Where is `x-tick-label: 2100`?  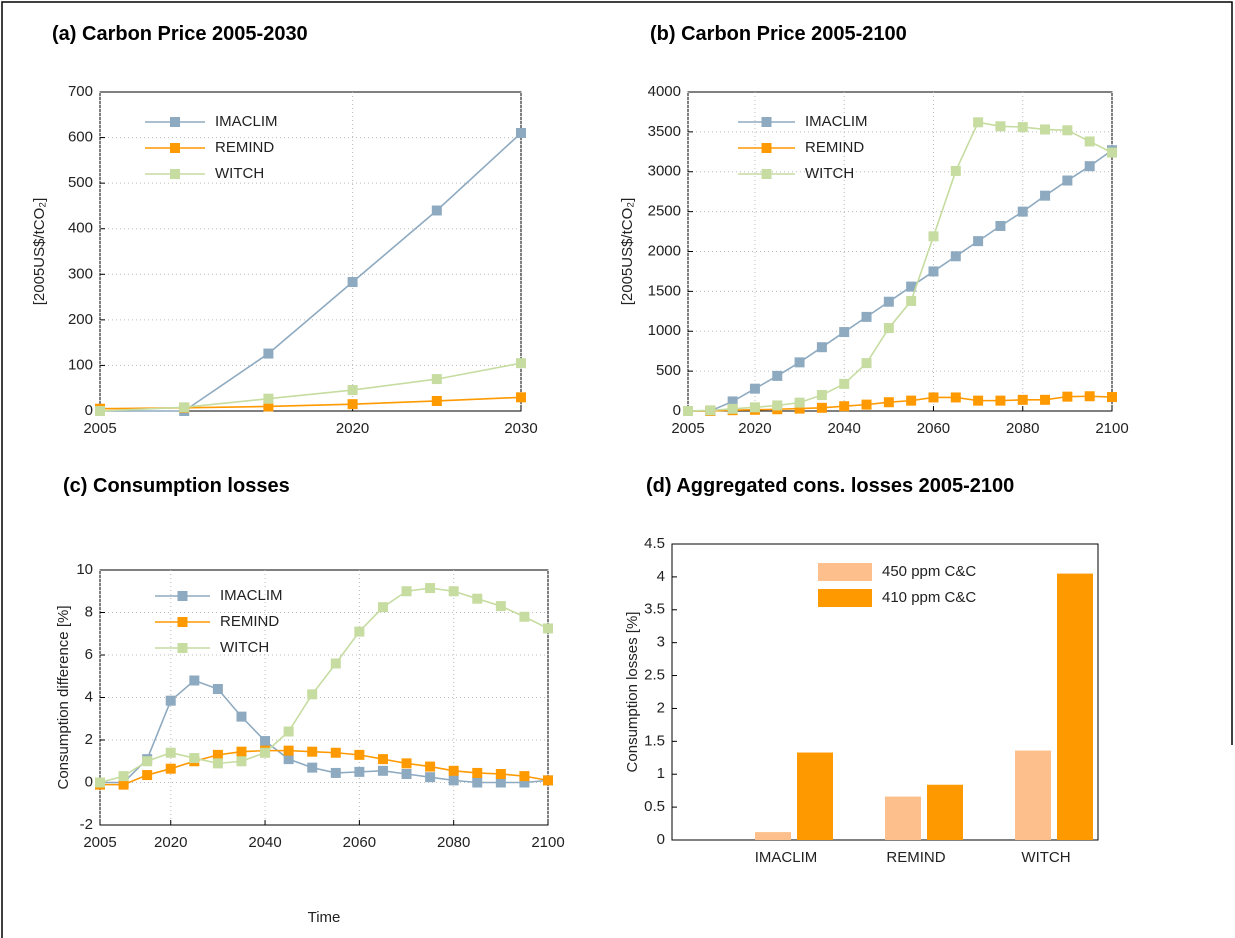
x-tick-label: 2100 is located at coordinates (1111, 428).